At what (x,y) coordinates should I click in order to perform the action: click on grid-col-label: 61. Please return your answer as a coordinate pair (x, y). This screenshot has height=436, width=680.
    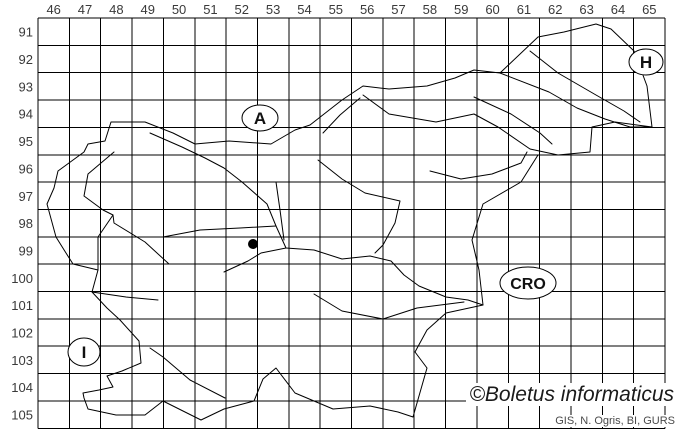
    Looking at the image, I should click on (524, 9).